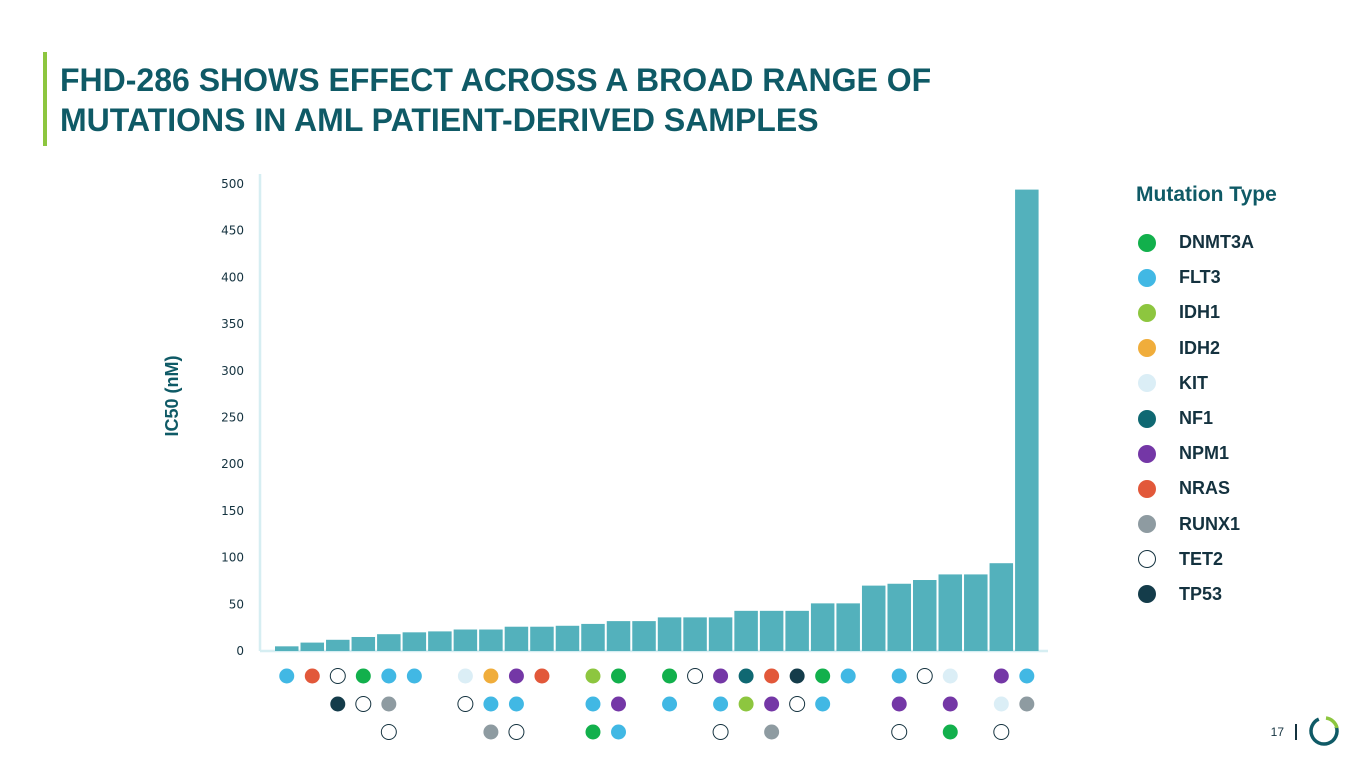 The height and width of the screenshot is (768, 1365). I want to click on legend-label: NPM1, so click(1204, 453).